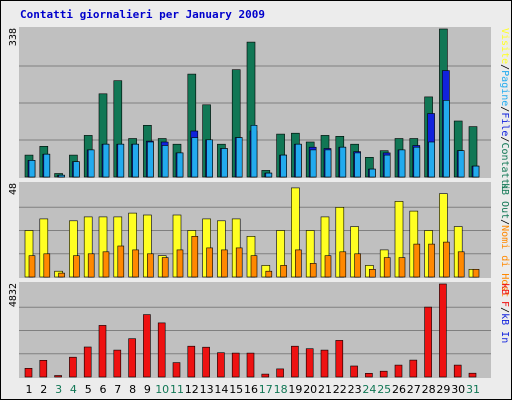 The width and height of the screenshot is (512, 400). What do you see at coordinates (207, 389) in the screenshot?
I see `day-tick-13: 13` at bounding box center [207, 389].